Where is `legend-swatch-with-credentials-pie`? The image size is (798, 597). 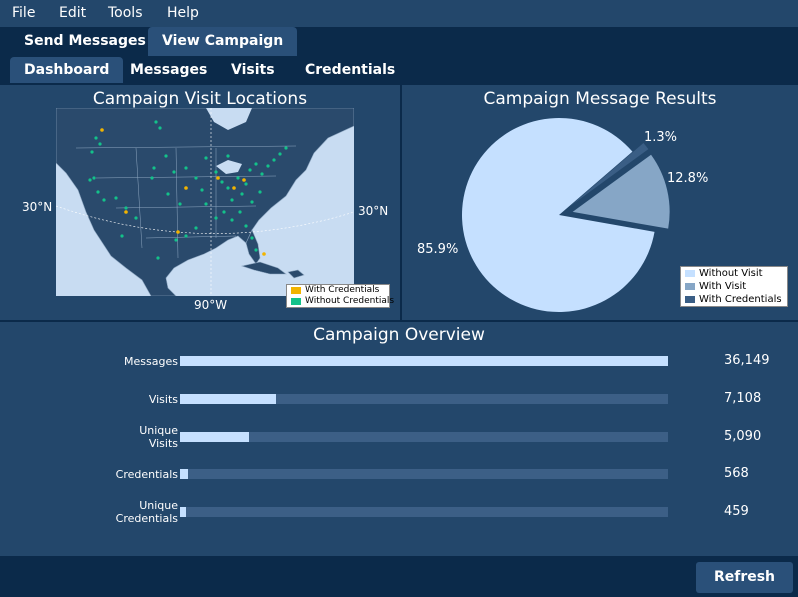 legend-swatch-with-credentials-pie is located at coordinates (690, 299).